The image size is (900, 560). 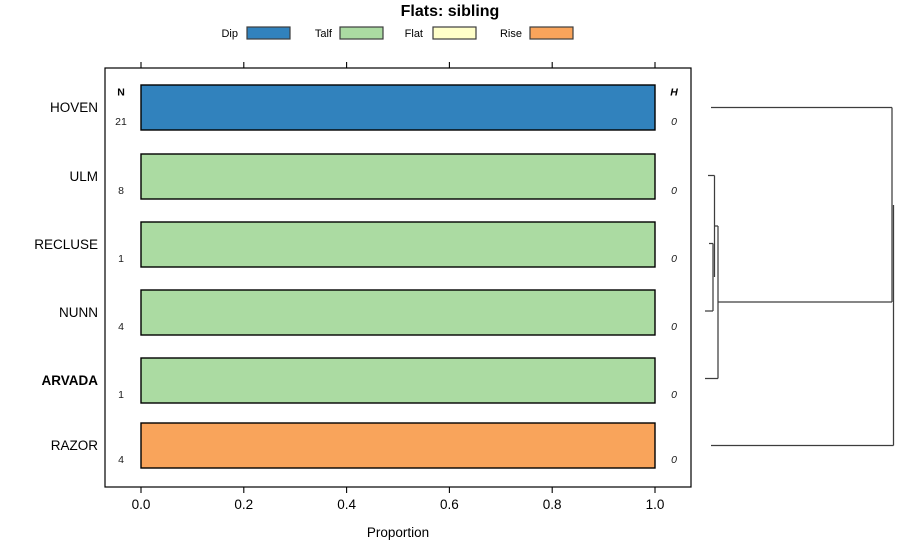 I want to click on legend-label-rise: Rise, so click(x=511, y=34).